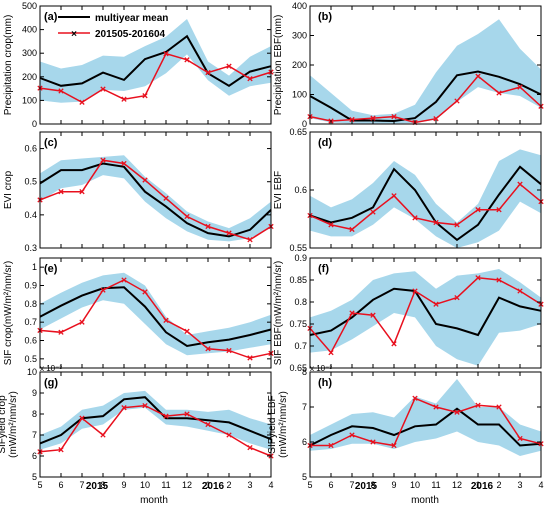 The height and width of the screenshot is (521, 550). What do you see at coordinates (29, 77) in the screenshot?
I see `y-tick-label: 200` at bounding box center [29, 77].